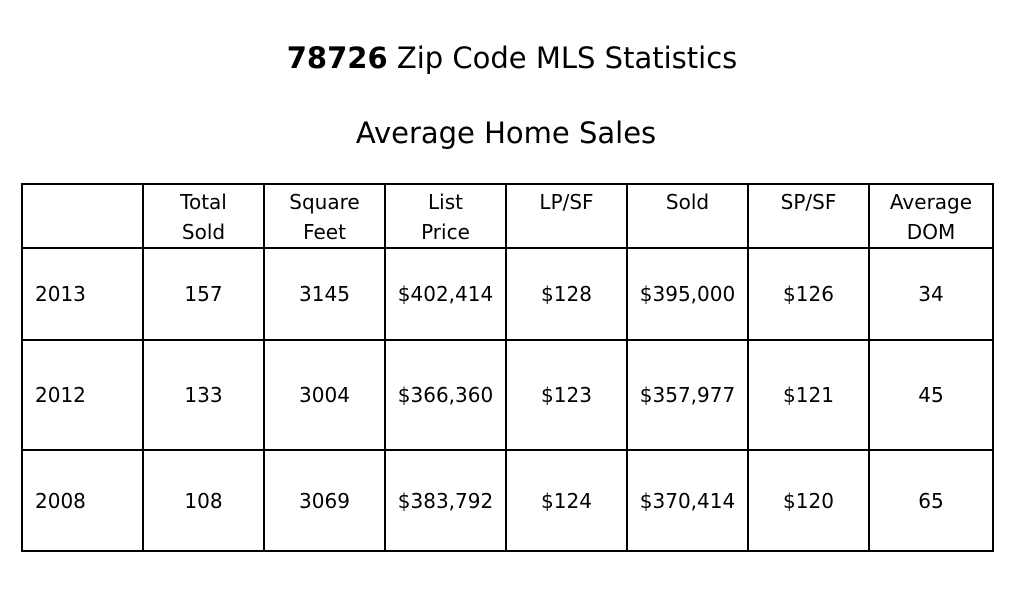  Describe the element at coordinates (506, 133) in the screenshot. I see `page-subtitle: Average Home Sales` at that location.